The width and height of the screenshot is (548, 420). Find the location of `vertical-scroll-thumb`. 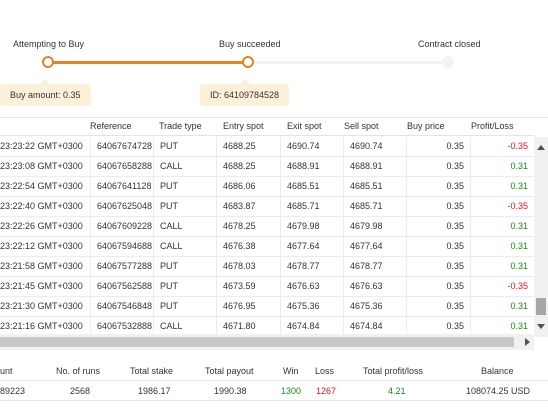

vertical-scroll-thumb is located at coordinates (541, 306).